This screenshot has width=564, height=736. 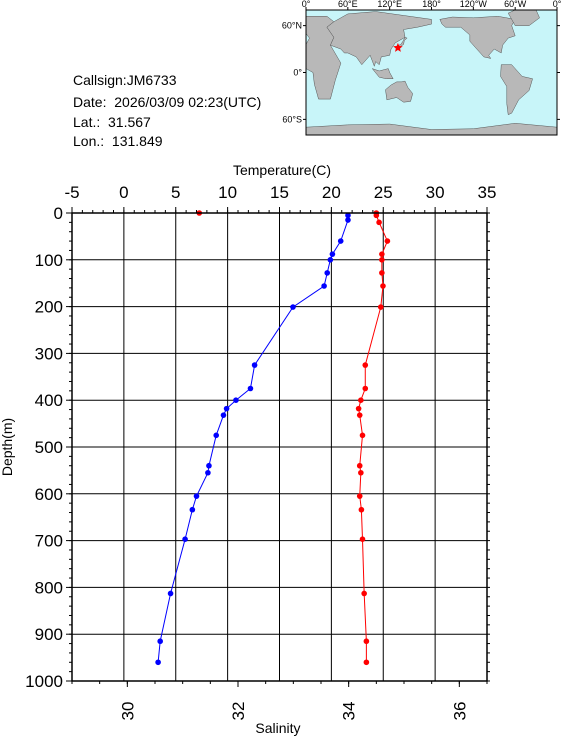 I want to click on depth-tick-label: 900, so click(x=49, y=634).